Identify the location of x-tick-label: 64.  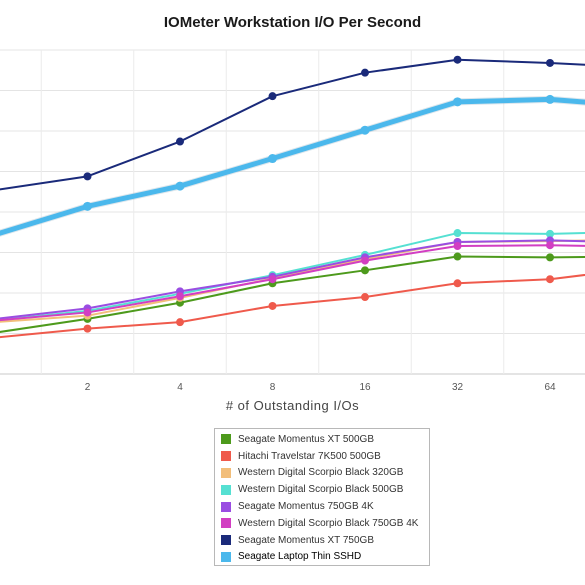
(550, 387).